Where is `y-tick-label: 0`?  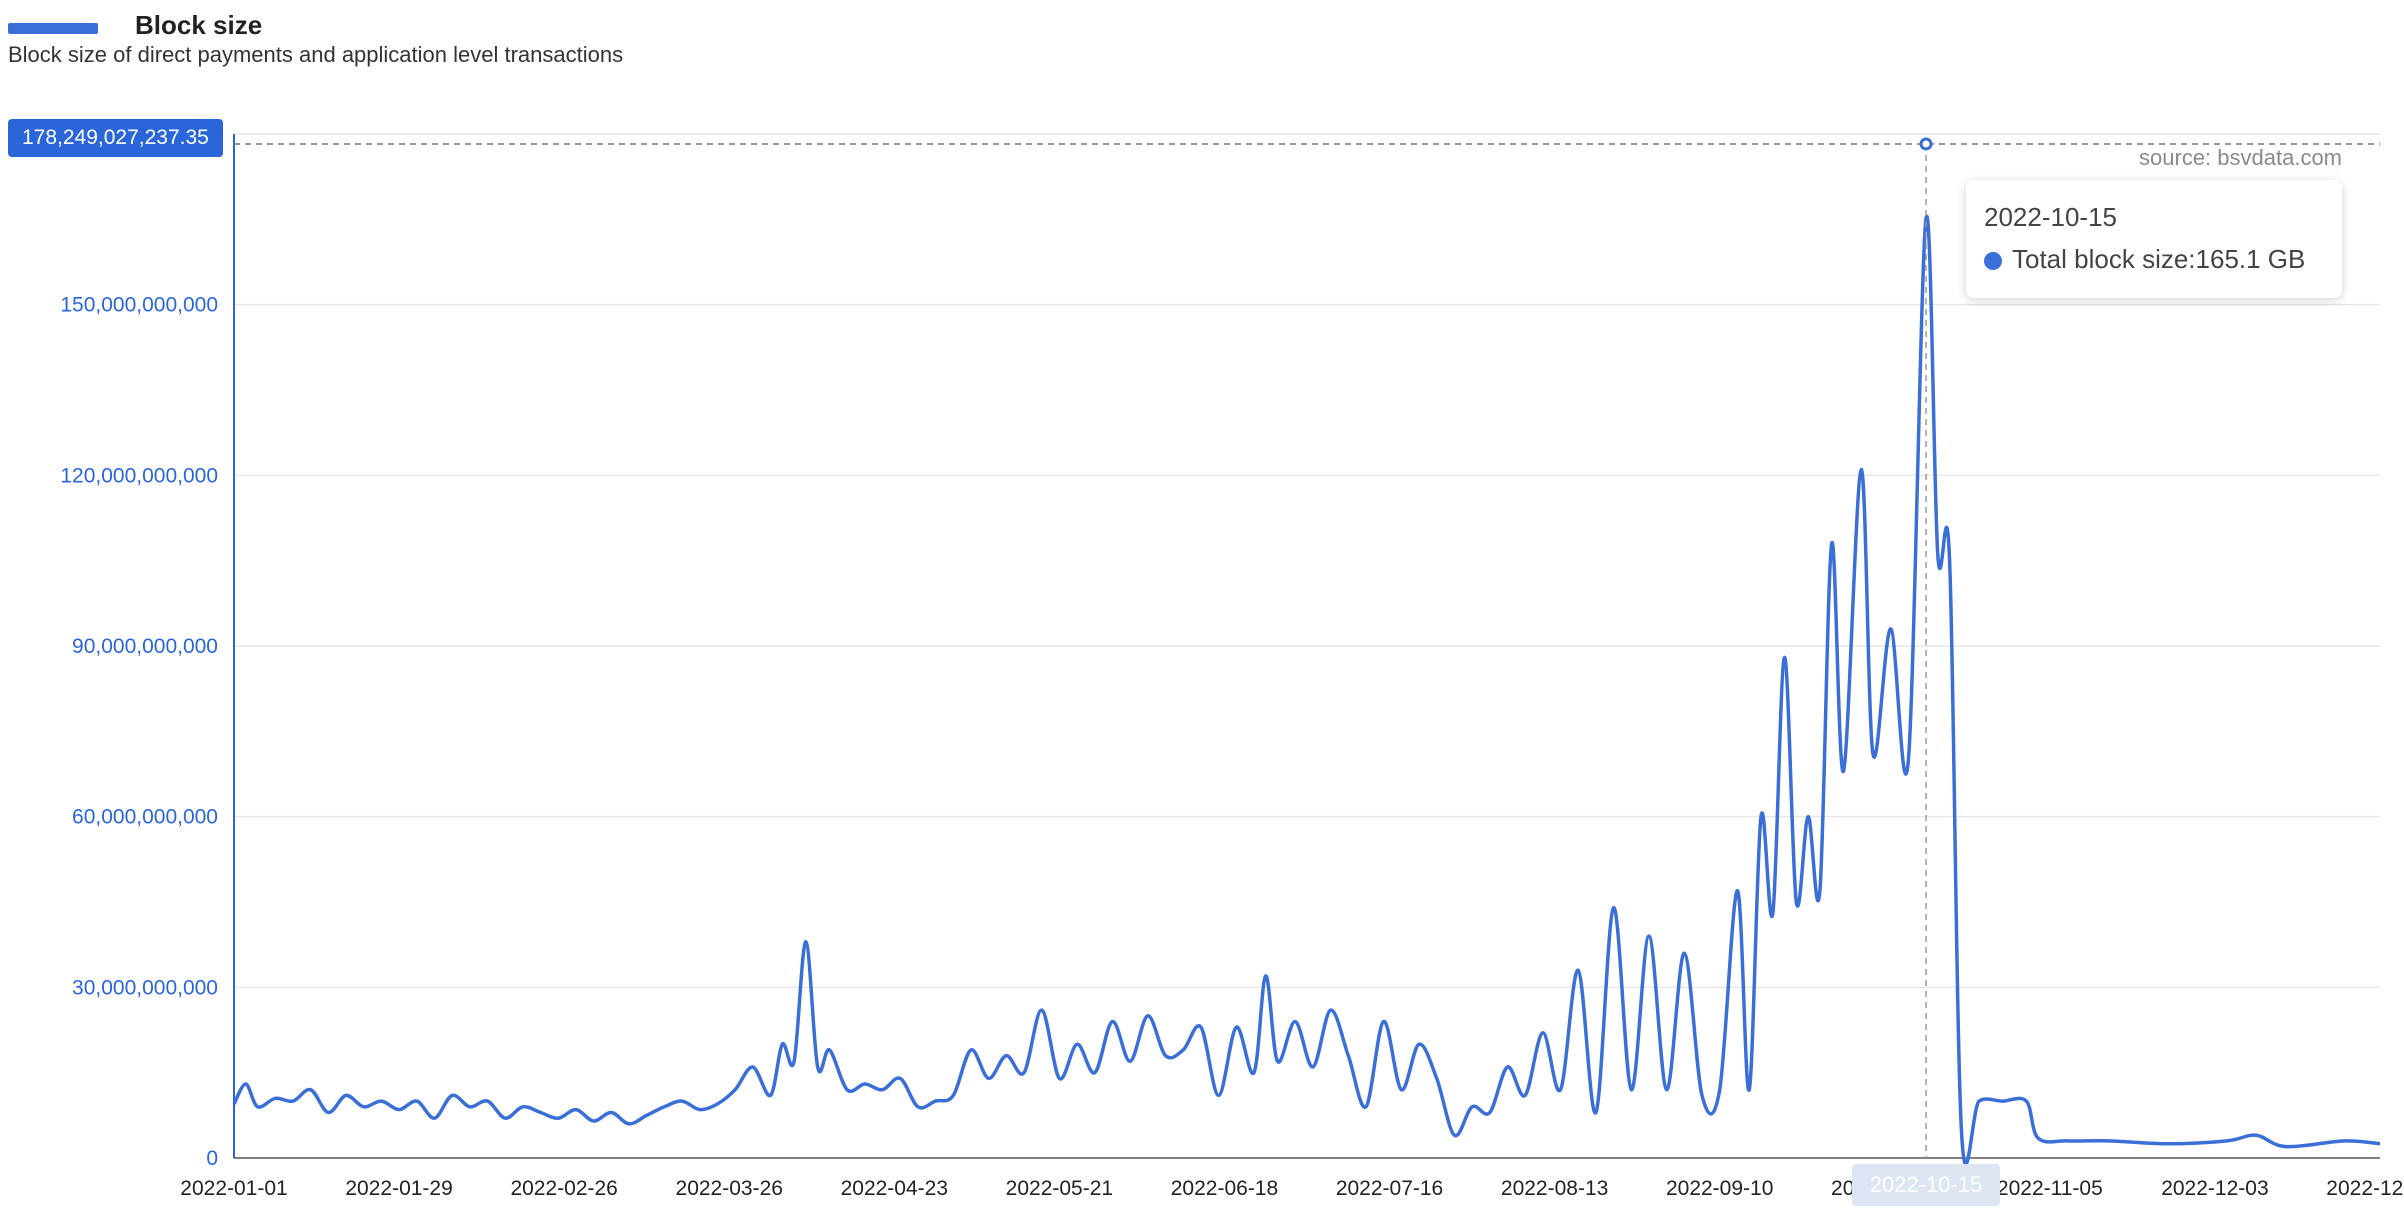
y-tick-label: 0 is located at coordinates (212, 1158).